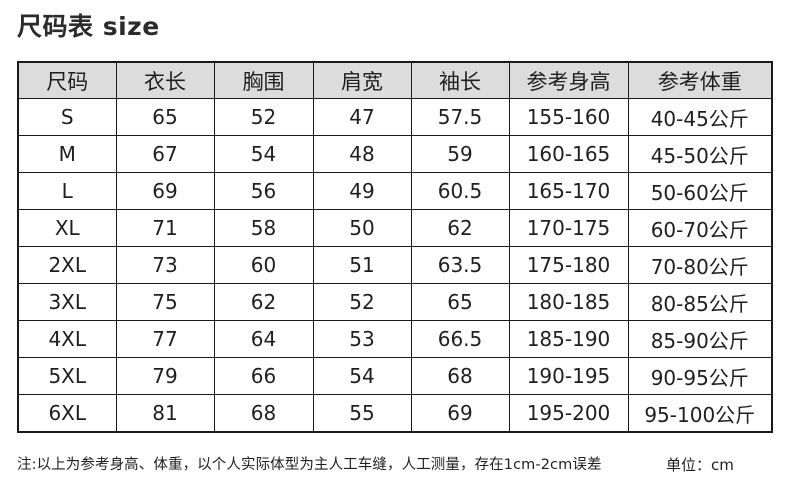  What do you see at coordinates (67, 302) in the screenshot?
I see `cell-size: 3XL` at bounding box center [67, 302].